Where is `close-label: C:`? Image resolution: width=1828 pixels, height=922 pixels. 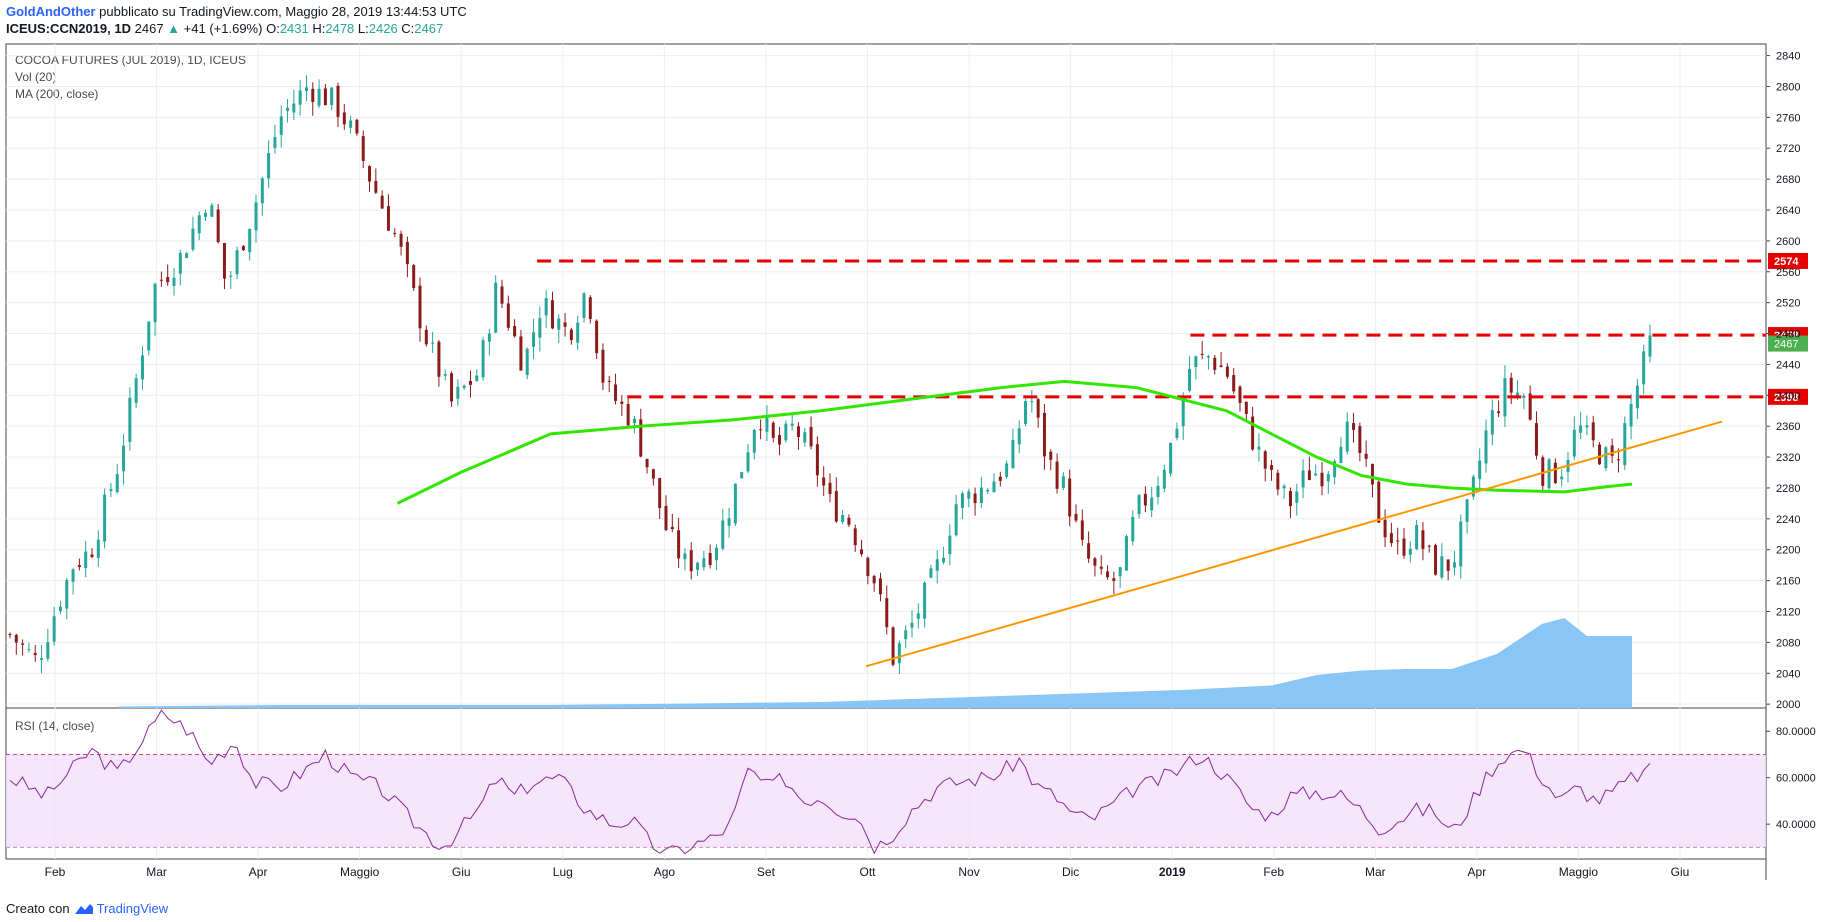 close-label: C: is located at coordinates (408, 28).